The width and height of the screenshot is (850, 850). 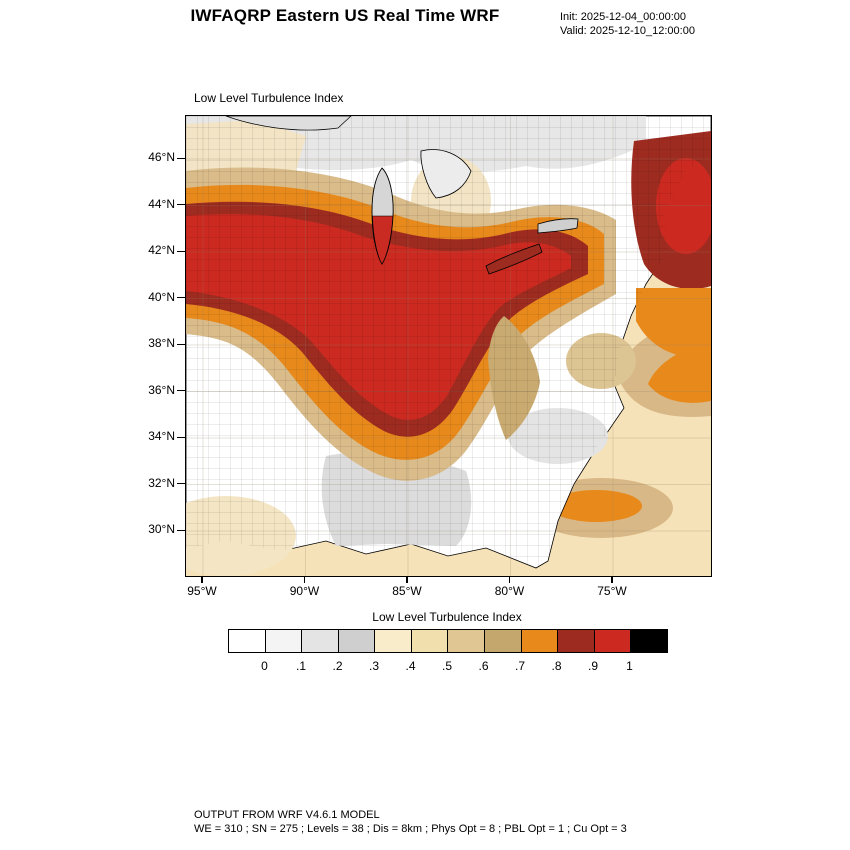 I want to click on lat-tick-label: 34°N, so click(x=161, y=436).